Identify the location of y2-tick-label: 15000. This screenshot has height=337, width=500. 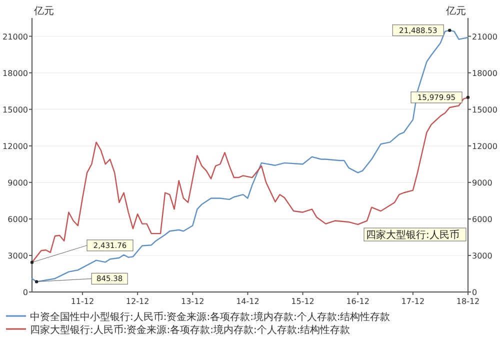
(485, 109).